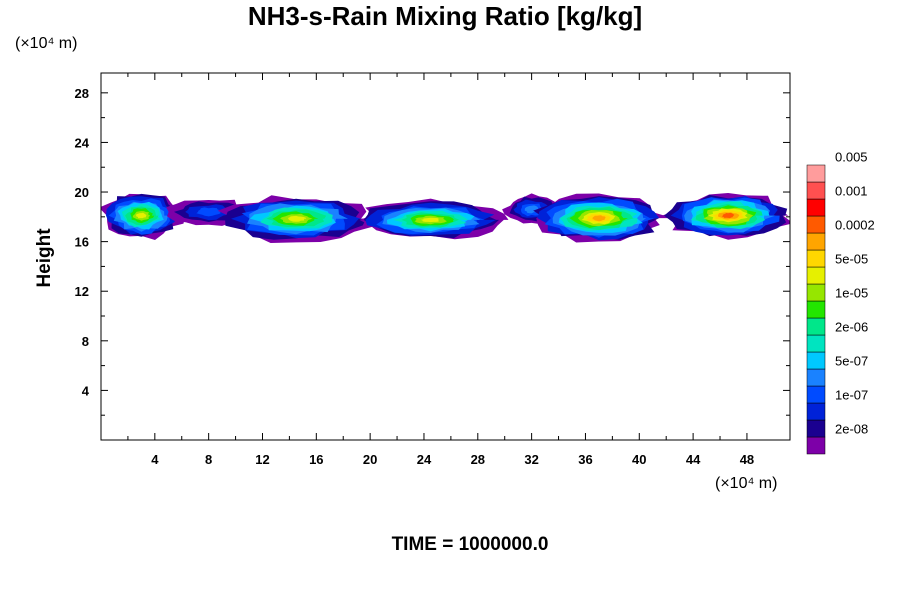 The height and width of the screenshot is (600, 900). What do you see at coordinates (470, 544) in the screenshot?
I see `time-label: TIME = 1000000.0` at bounding box center [470, 544].